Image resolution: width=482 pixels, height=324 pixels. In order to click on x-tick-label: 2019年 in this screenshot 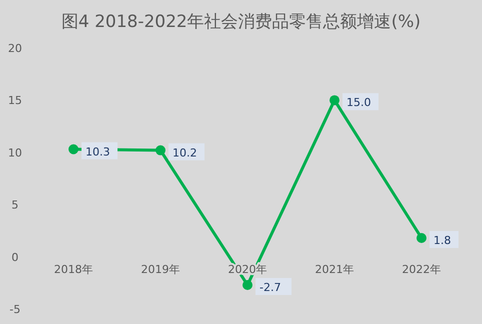, I will do `click(160, 269)`.